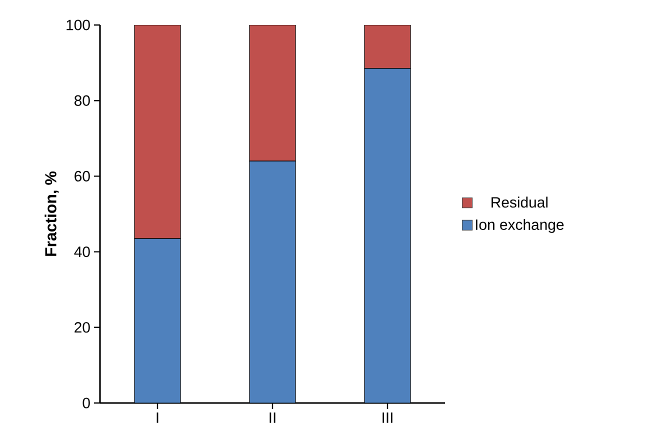  What do you see at coordinates (78, 25) in the screenshot?
I see `y-tick-label: 100` at bounding box center [78, 25].